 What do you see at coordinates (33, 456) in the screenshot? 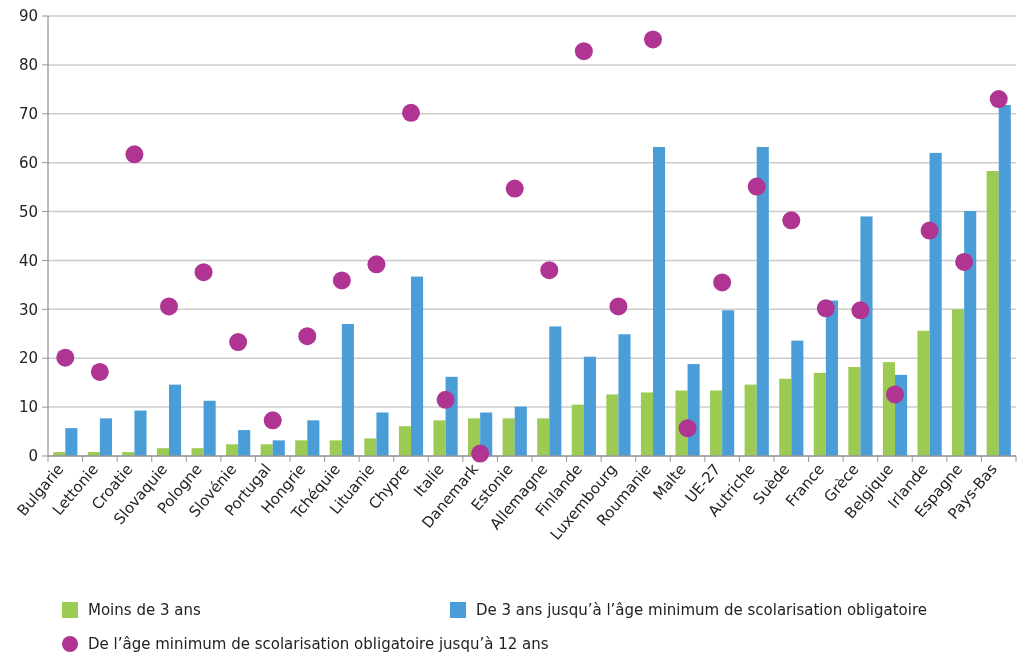
I see `y-tick-label: 0` at bounding box center [33, 456].